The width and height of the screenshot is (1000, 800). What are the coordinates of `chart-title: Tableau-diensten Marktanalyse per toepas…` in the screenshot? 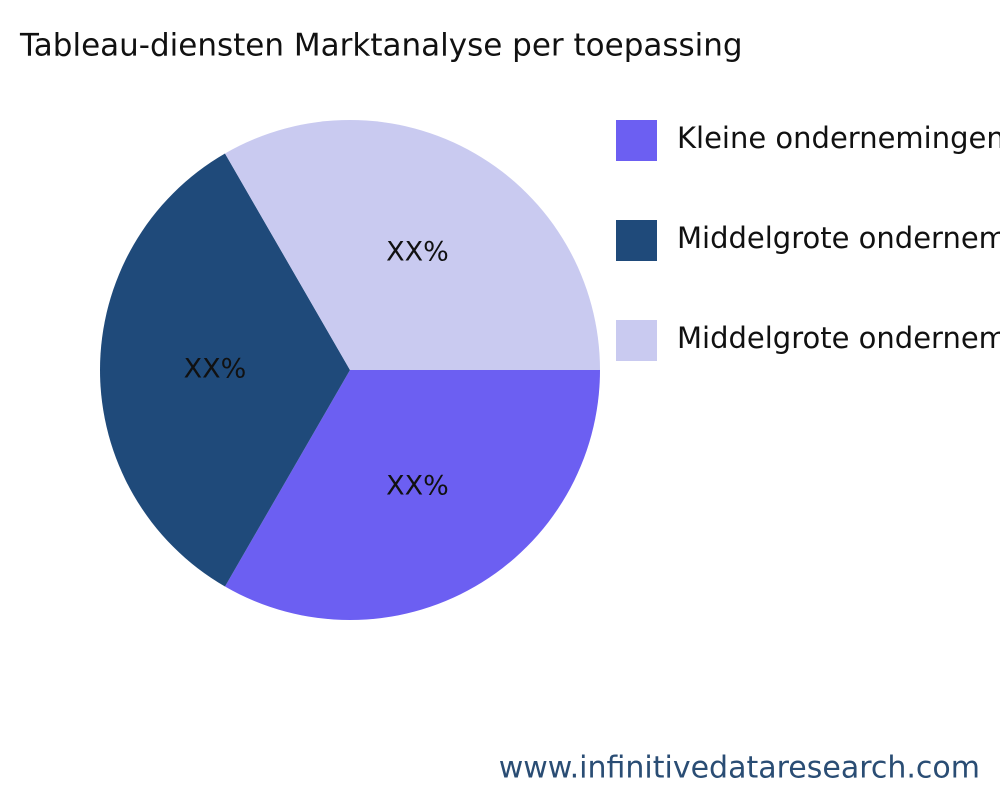 It's located at (381, 46).